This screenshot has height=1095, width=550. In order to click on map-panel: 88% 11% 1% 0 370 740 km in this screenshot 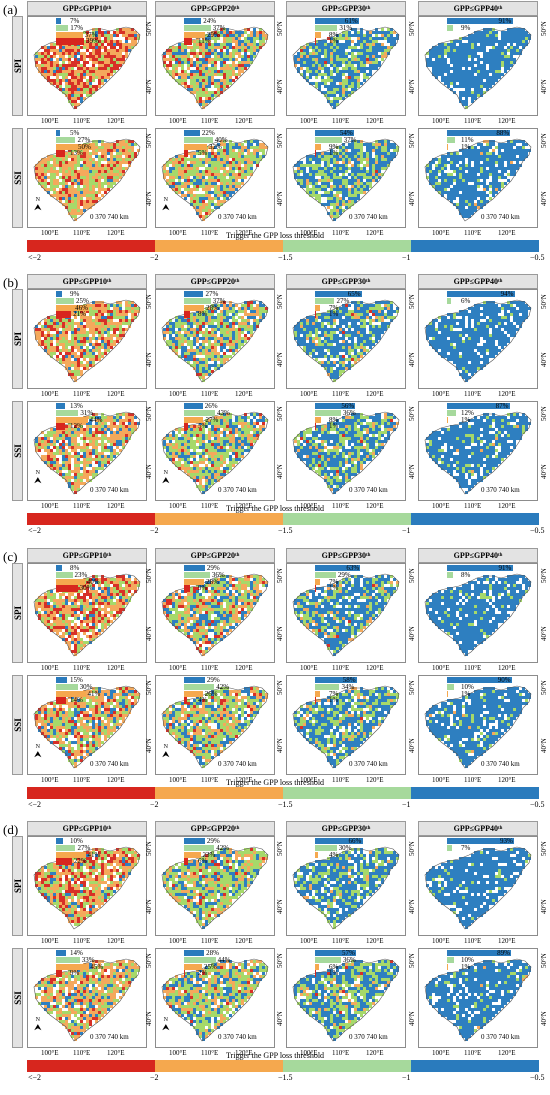, I will do `click(478, 178)`.